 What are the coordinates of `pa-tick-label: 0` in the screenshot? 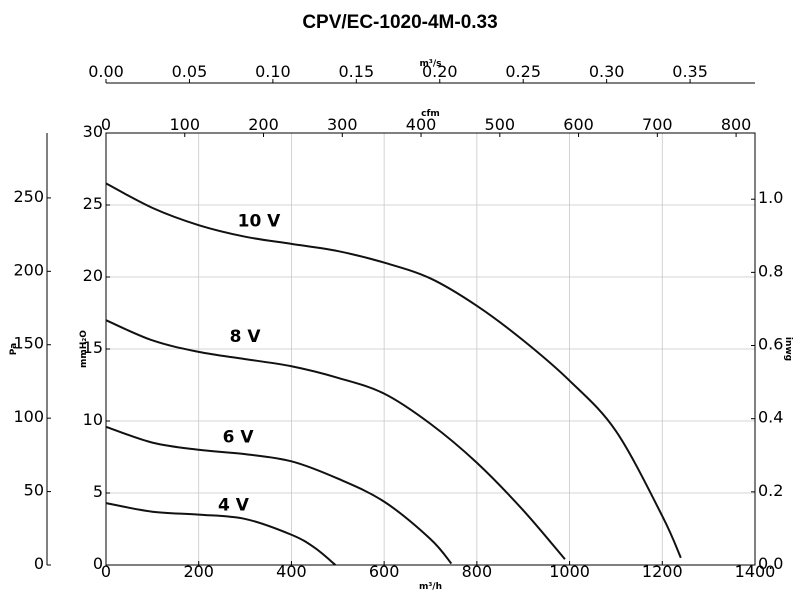 It's located at (39, 563).